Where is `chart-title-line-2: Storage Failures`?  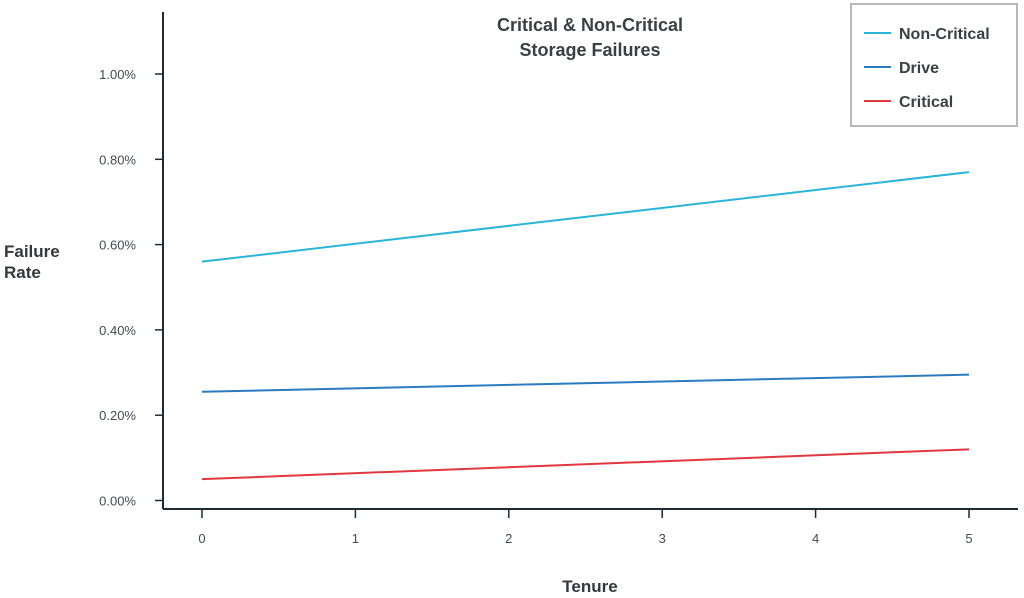
chart-title-line-2: Storage Failures is located at coordinates (589, 50).